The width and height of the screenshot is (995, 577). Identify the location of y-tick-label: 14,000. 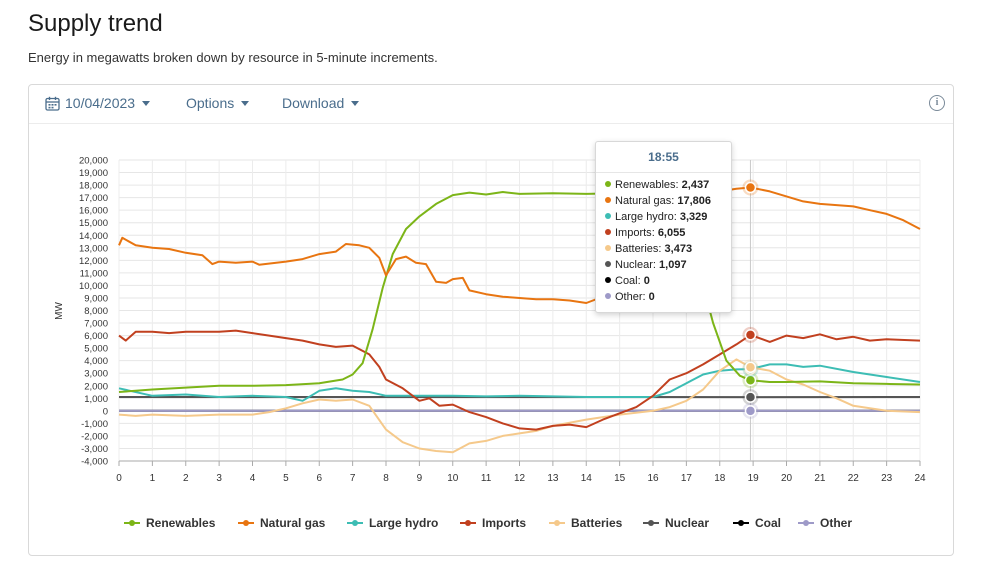
(93, 236).